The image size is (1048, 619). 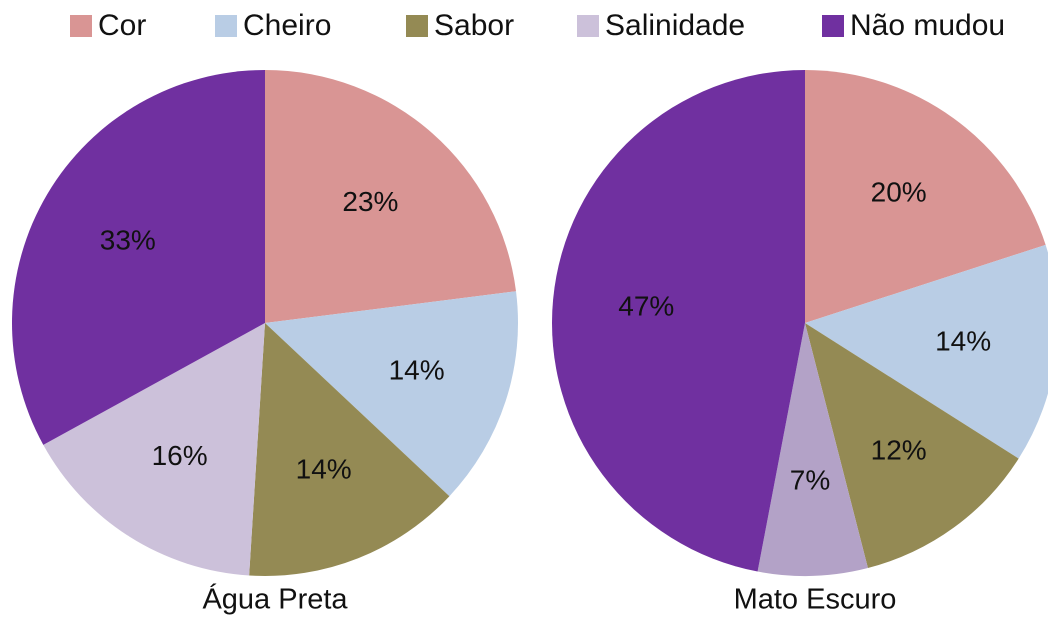 I want to click on legend-label: Cheiro, so click(x=287, y=25).